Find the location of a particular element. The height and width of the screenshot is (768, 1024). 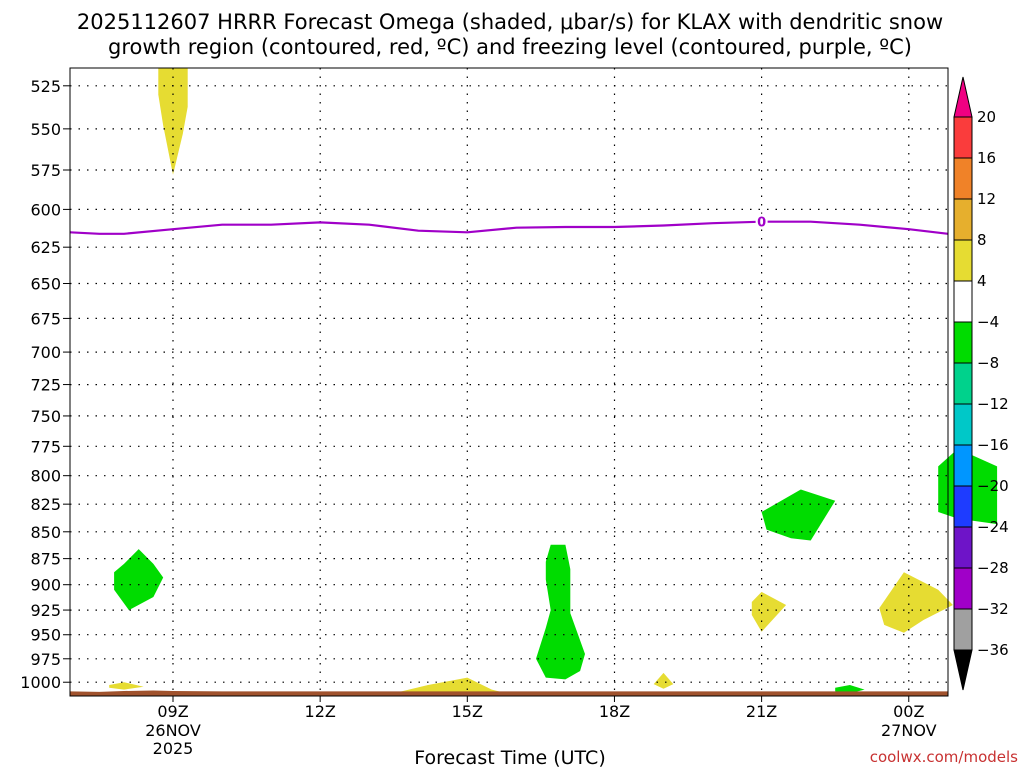

colorbar-tick-label: 16 is located at coordinates (986, 158).